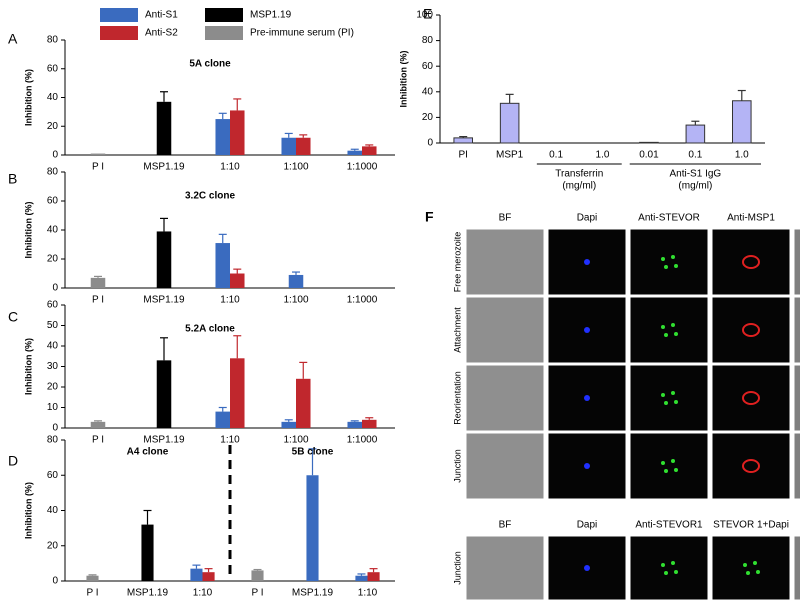 The width and height of the screenshot is (800, 604). I want to click on group-label: (mg/ml), so click(579, 186).